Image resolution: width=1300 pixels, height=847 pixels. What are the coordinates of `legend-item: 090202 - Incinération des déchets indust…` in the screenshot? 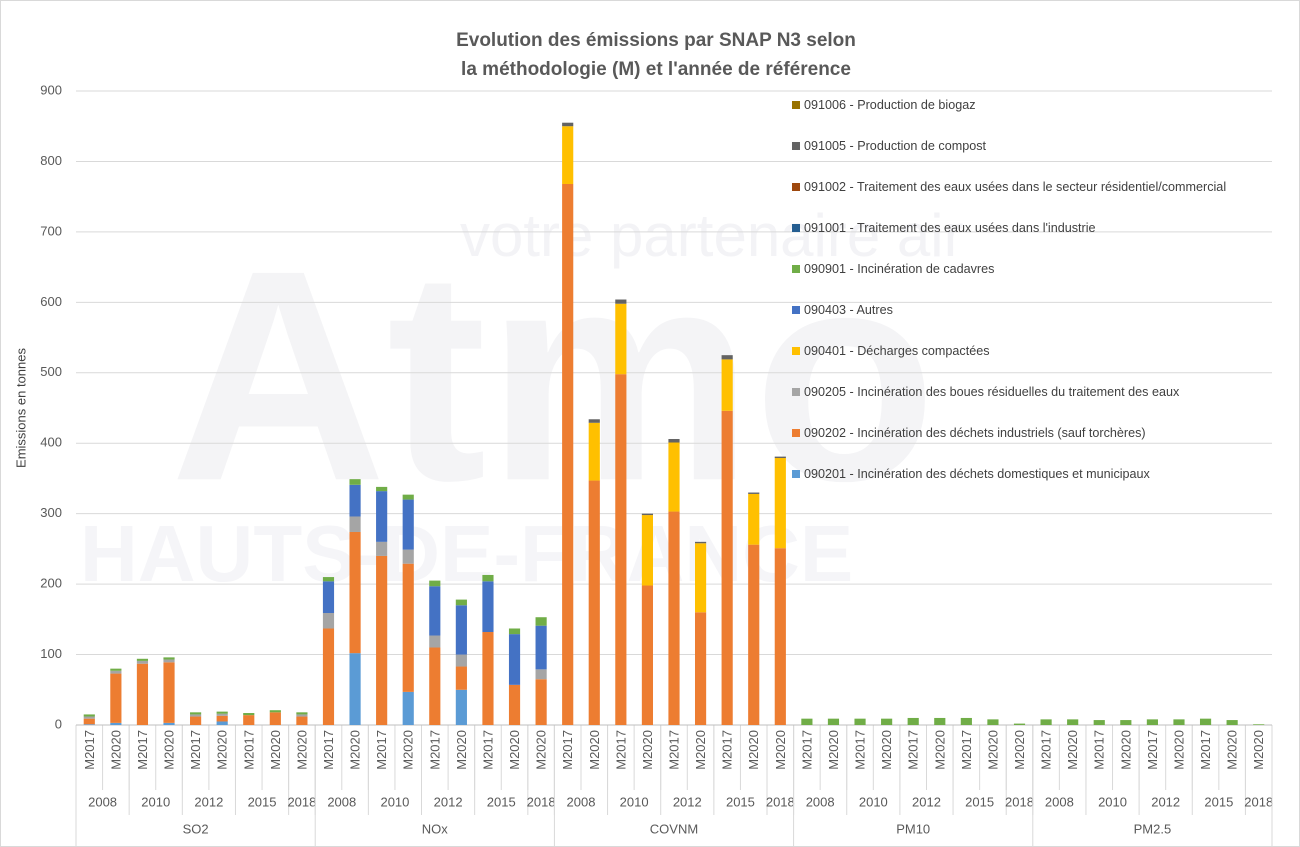 It's located at (1029, 445).